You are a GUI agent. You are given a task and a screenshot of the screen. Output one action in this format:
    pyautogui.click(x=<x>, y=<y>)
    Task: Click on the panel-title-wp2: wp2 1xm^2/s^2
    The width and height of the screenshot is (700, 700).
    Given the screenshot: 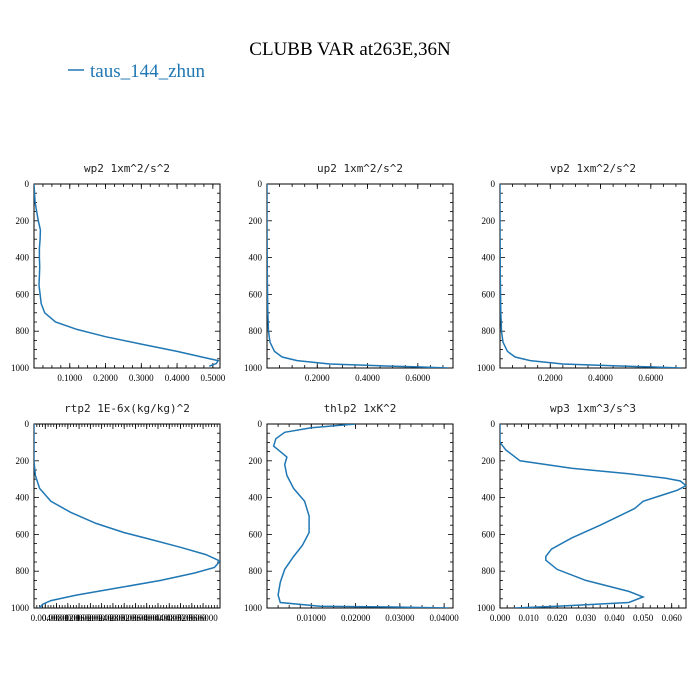 What is the action you would take?
    pyautogui.click(x=127, y=168)
    